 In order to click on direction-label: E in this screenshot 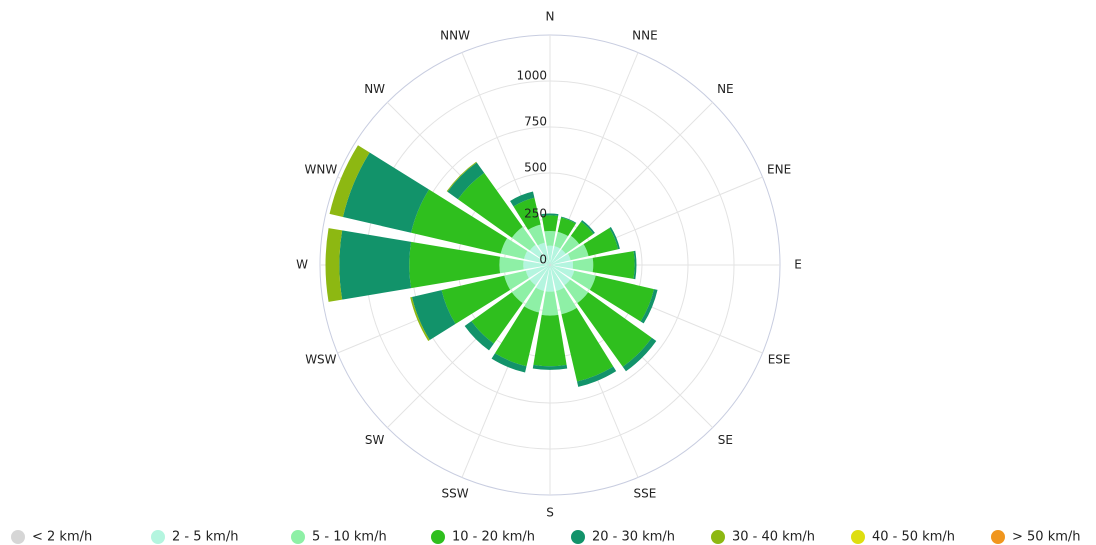, I will do `click(798, 265)`.